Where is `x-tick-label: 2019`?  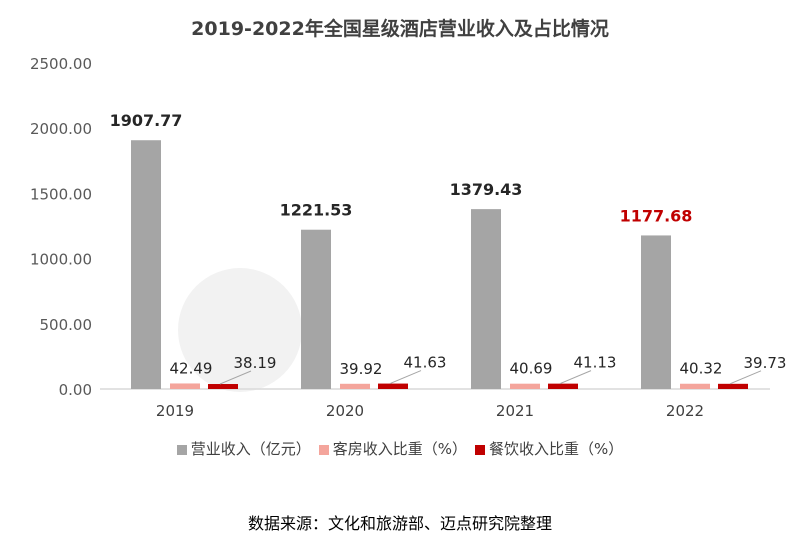
x-tick-label: 2019 is located at coordinates (175, 411).